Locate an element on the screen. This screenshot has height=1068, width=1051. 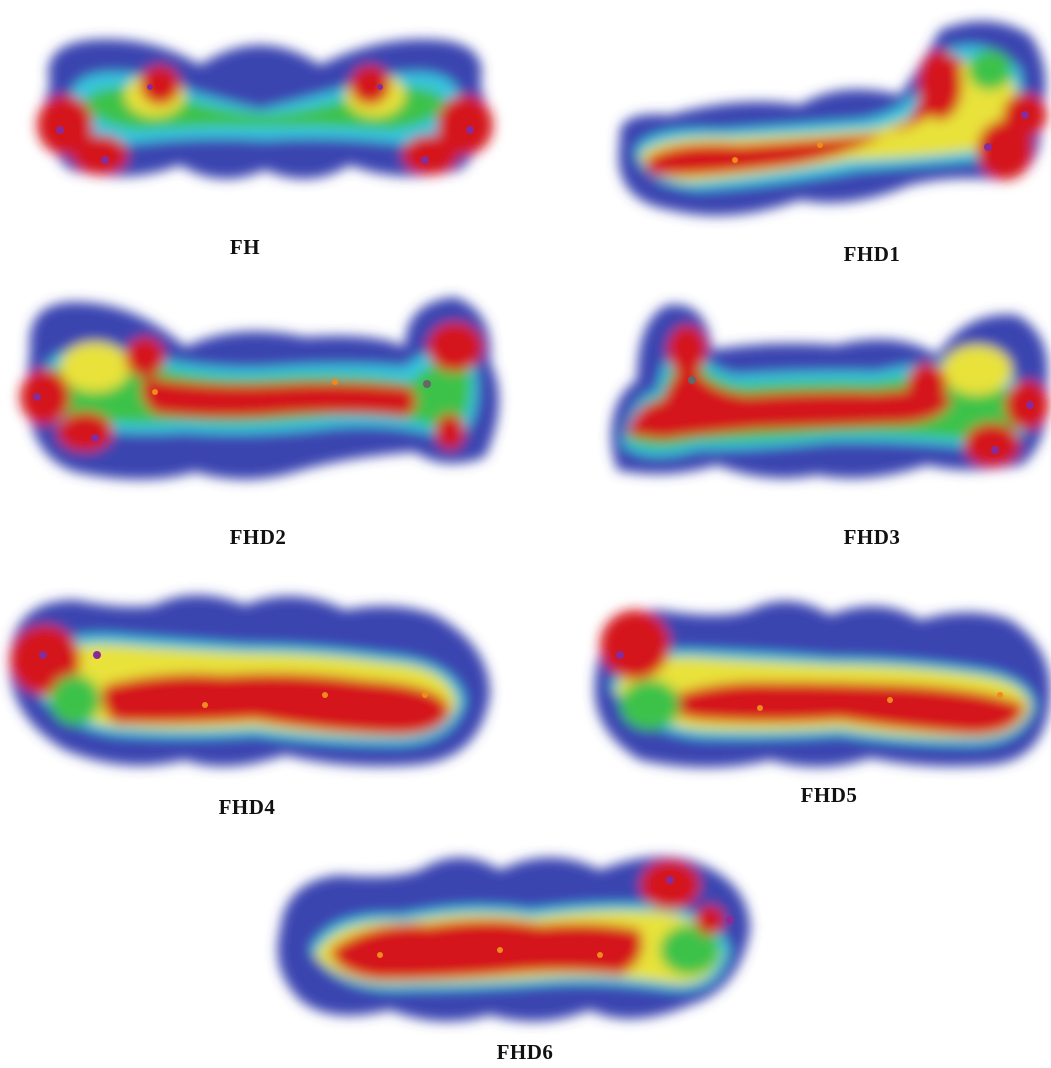
fhd6-esp-surface is located at coordinates (513, 939).